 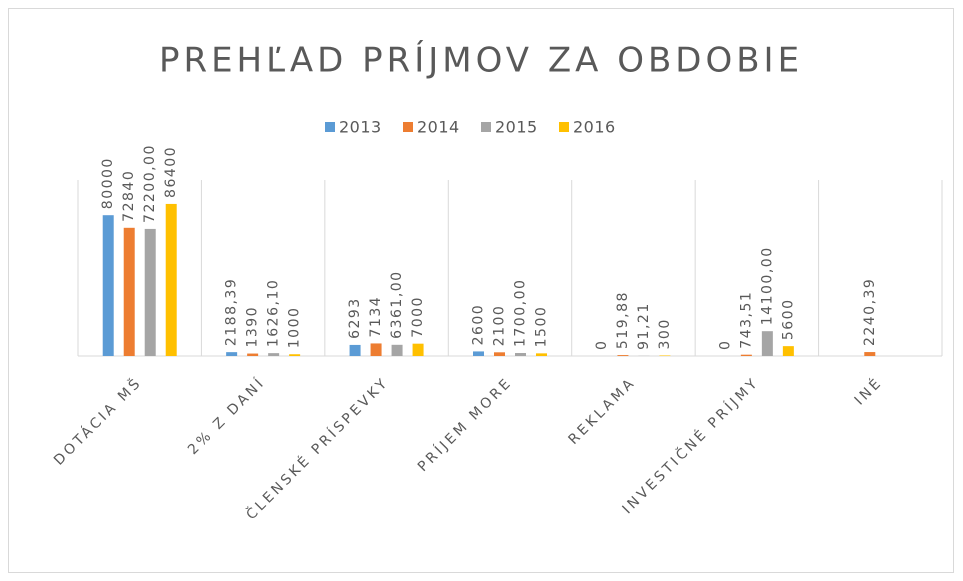 What do you see at coordinates (360, 127) in the screenshot?
I see `legend-label: 2013` at bounding box center [360, 127].